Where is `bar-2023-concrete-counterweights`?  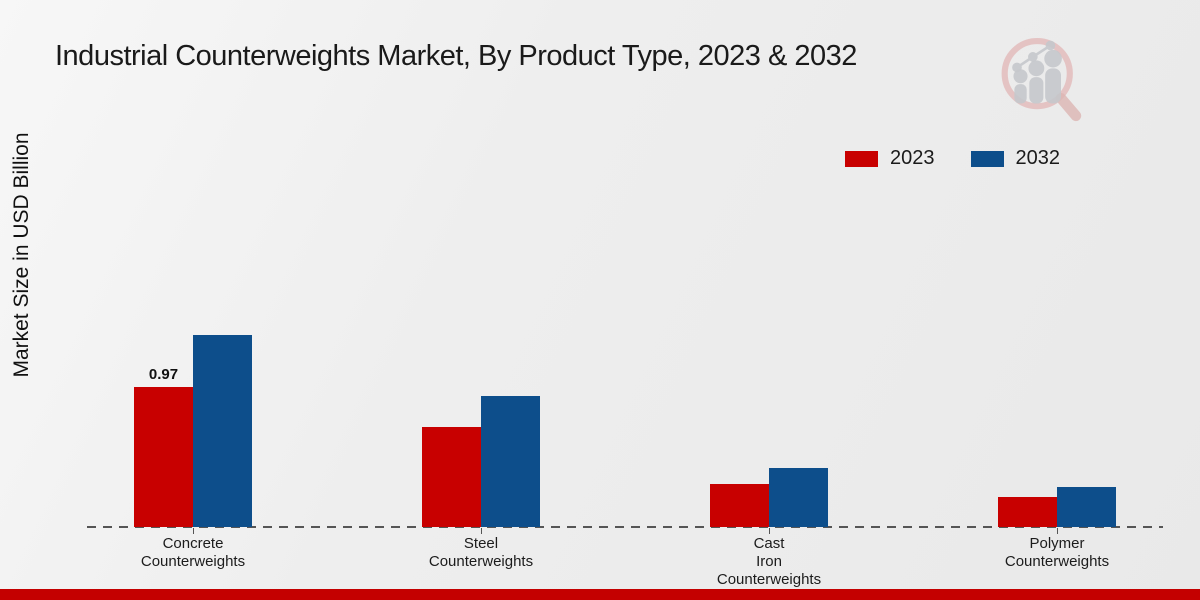
bar-2023-concrete-counterweights is located at coordinates (163, 457).